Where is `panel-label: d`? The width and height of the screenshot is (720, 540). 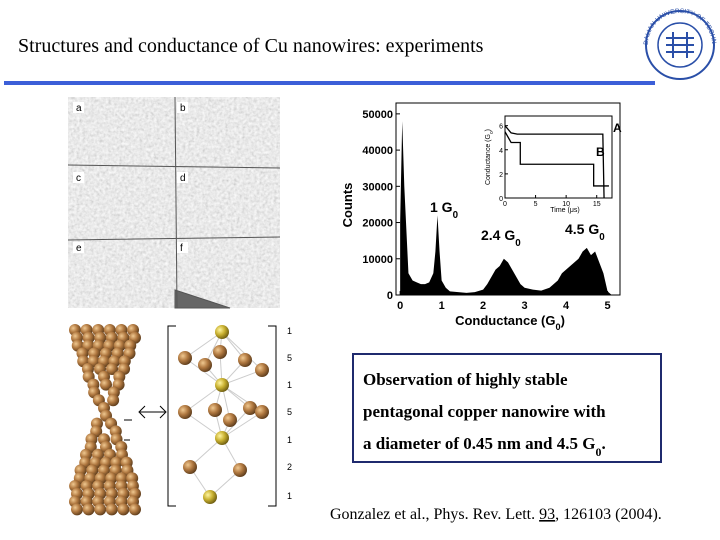
panel-label: d is located at coordinates (183, 178).